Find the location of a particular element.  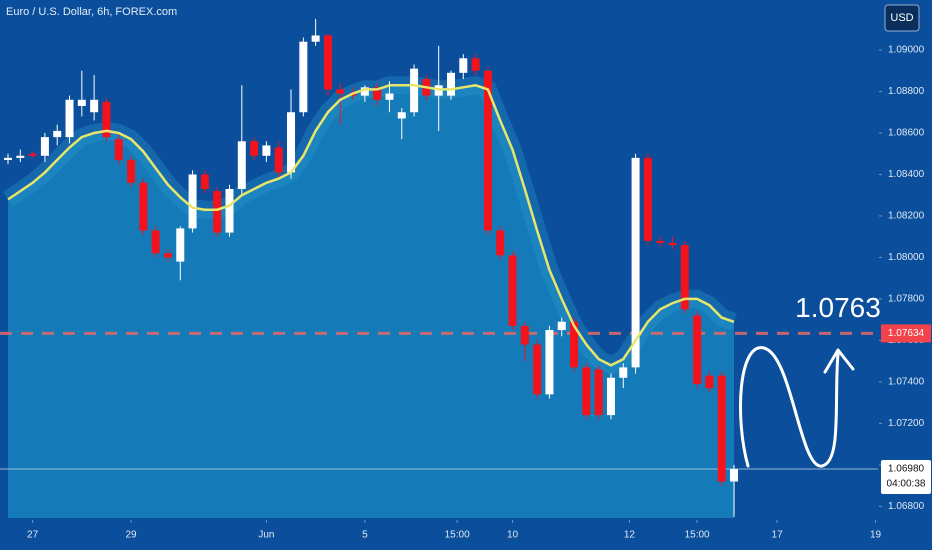

currency-label: USD is located at coordinates (901, 18).